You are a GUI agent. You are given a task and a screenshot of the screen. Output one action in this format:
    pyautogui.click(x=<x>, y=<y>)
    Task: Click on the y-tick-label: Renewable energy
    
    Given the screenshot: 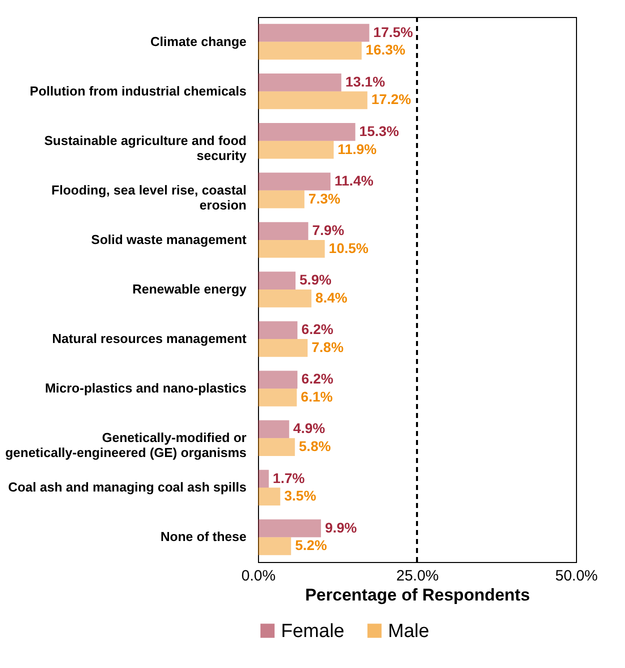 What is the action you would take?
    pyautogui.click(x=190, y=289)
    